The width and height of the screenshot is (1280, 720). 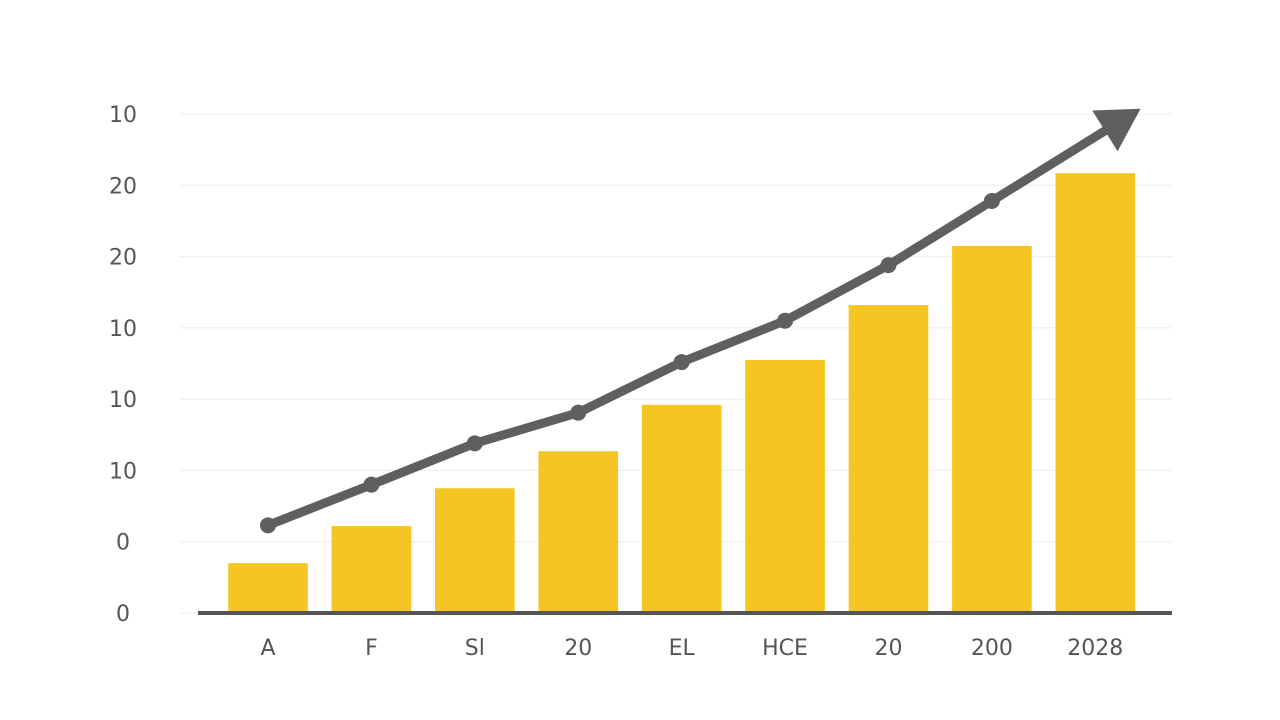 I want to click on x-tick-label: HCE, so click(x=785, y=648).